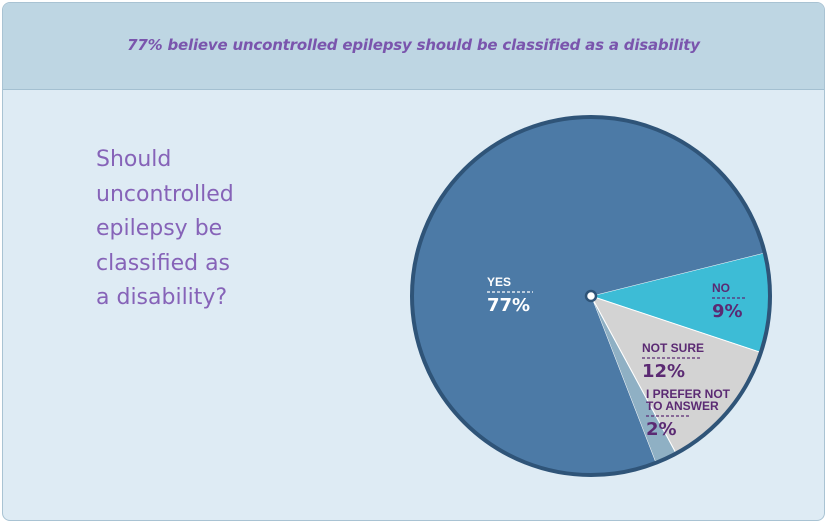 The height and width of the screenshot is (523, 827). I want to click on pie-center-dot, so click(591, 296).